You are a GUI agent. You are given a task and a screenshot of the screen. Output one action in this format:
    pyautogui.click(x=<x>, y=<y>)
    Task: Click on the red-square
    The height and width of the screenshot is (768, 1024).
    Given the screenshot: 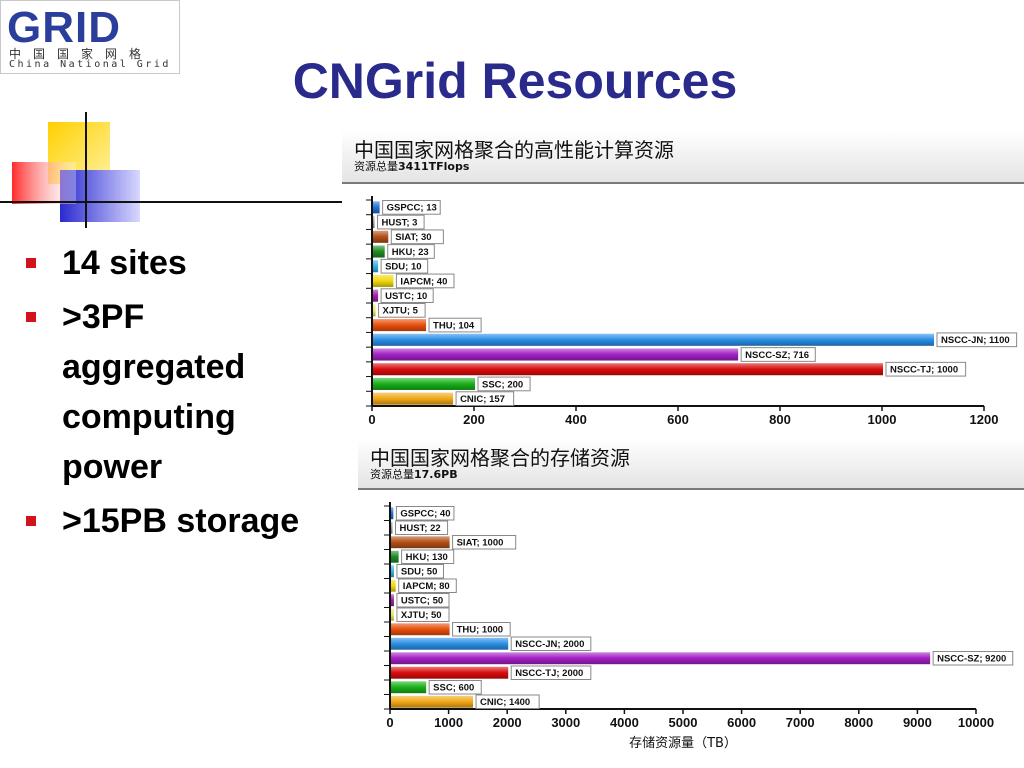 What is the action you would take?
    pyautogui.click(x=44, y=183)
    